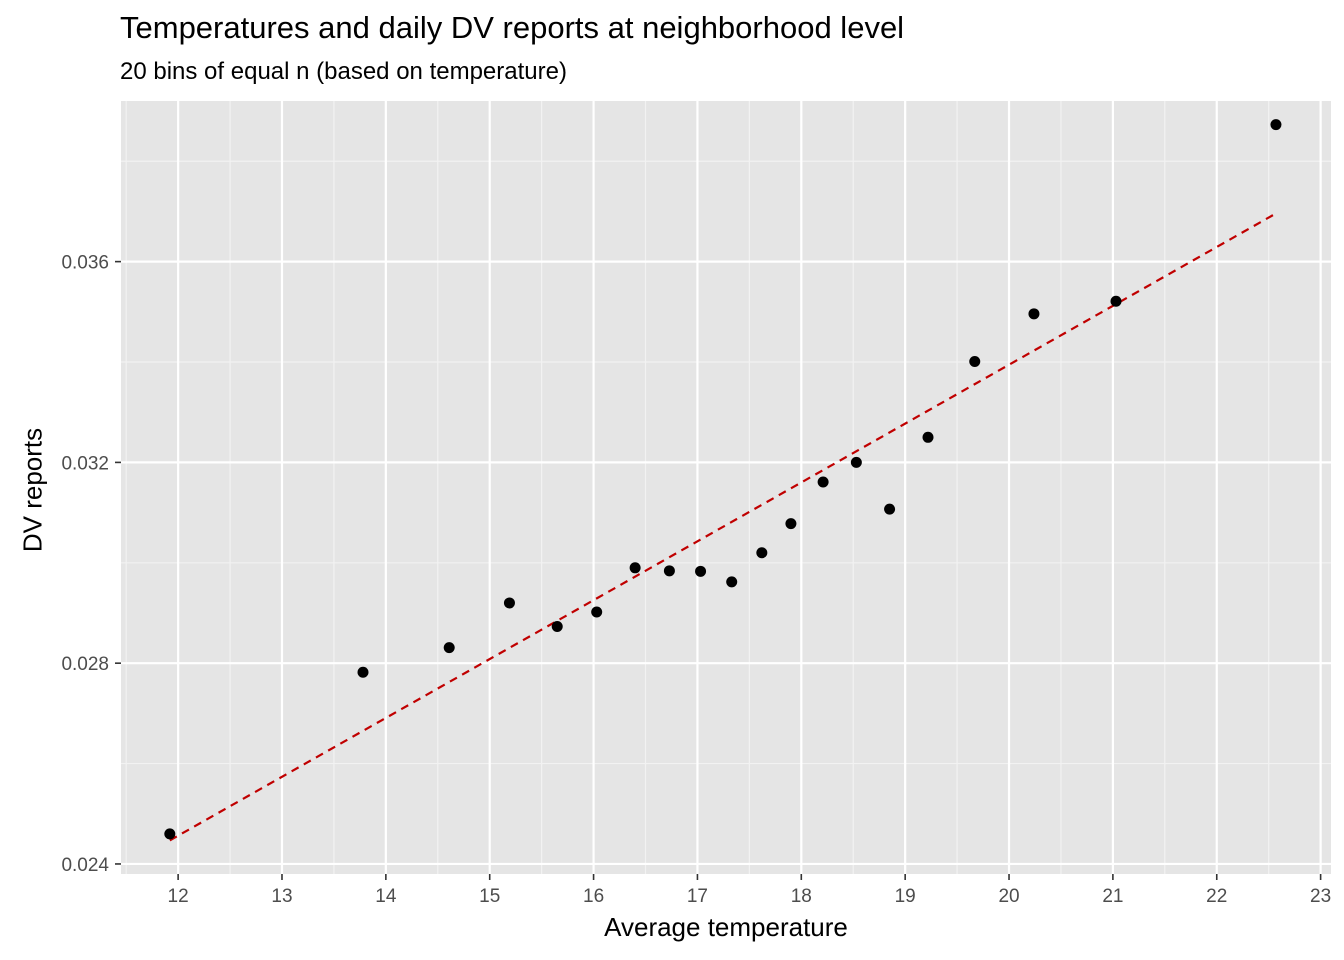 This screenshot has height=960, width=1344. I want to click on x-tick-label: 20, so click(1008, 896).